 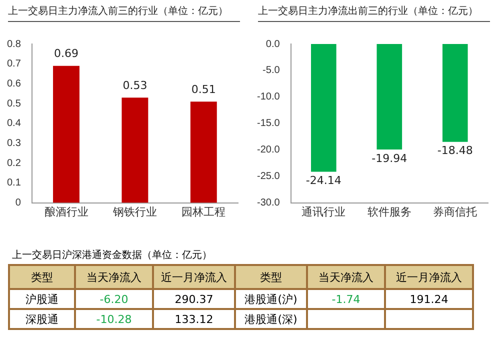 What do you see at coordinates (346, 299) in the screenshot?
I see `text: -1.74` at bounding box center [346, 299].